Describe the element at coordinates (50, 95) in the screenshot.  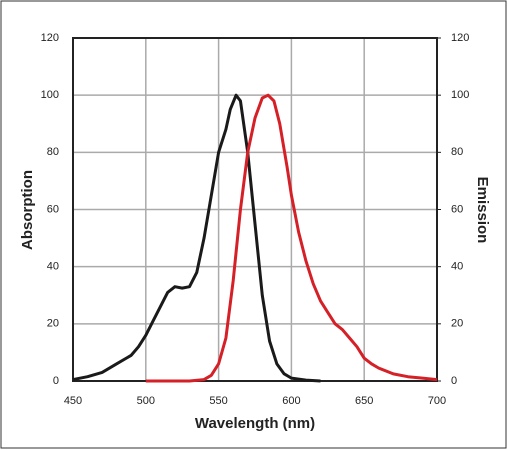
I see `y-tick-label: 100` at that location.